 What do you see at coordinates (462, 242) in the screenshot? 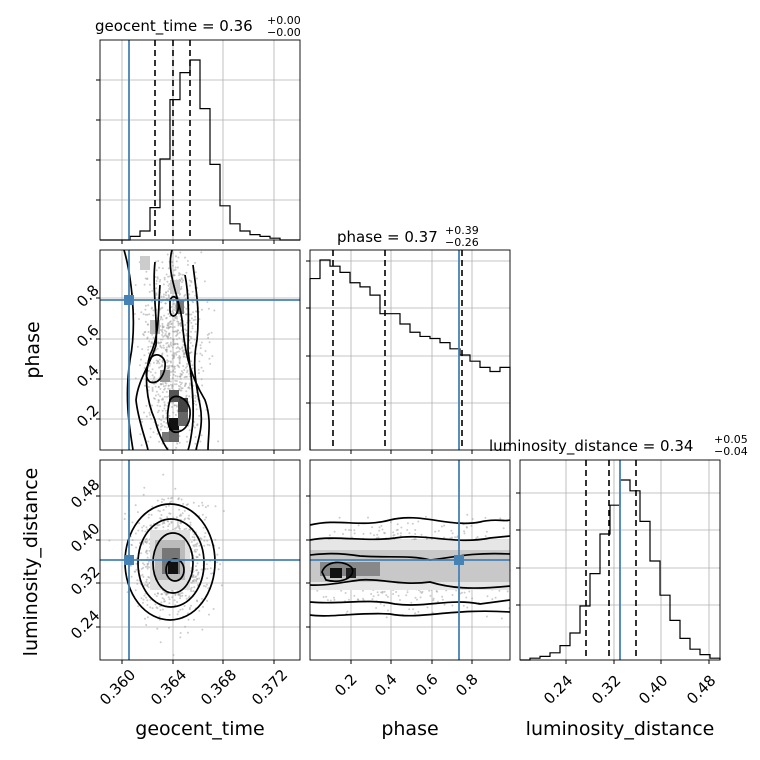
I see `title-phase-sub: −0.26` at bounding box center [462, 242].